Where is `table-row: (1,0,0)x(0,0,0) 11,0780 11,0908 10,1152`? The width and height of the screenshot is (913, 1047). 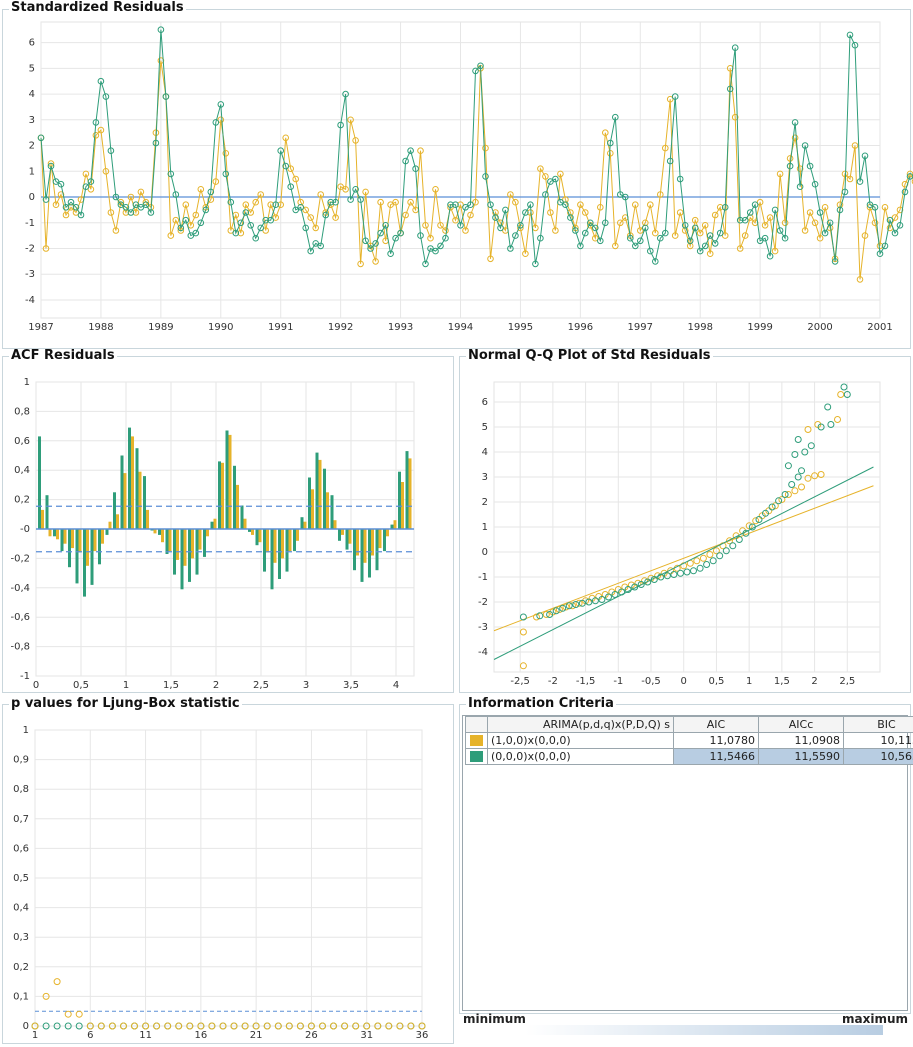 table-row: (1,0,0)x(0,0,0) 11,0780 11,0908 10,1152 is located at coordinates (689, 740).